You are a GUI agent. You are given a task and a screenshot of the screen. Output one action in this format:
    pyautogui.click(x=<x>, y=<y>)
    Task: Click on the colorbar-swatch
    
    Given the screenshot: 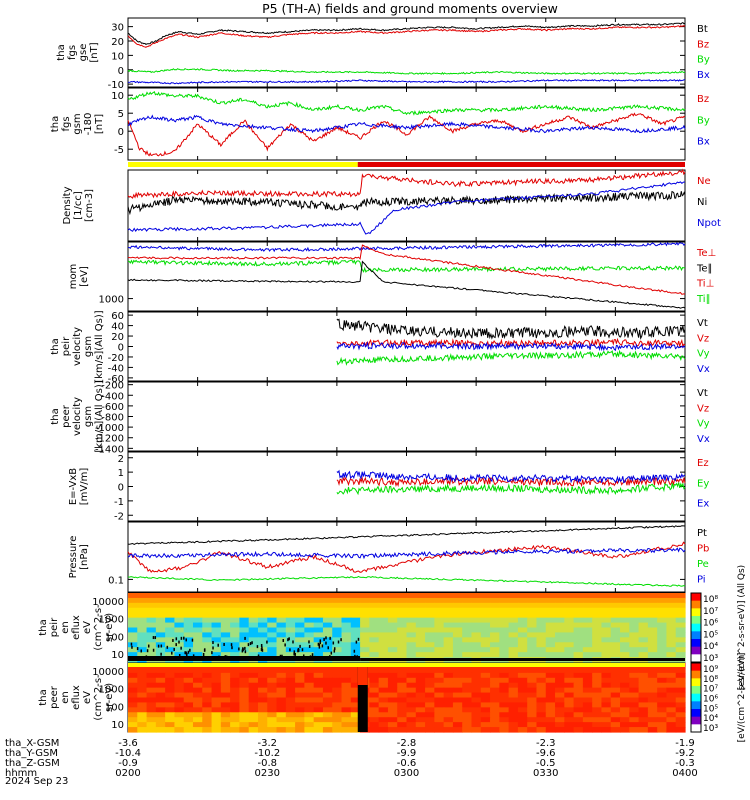 What is the action you would take?
    pyautogui.click(x=696, y=597)
    